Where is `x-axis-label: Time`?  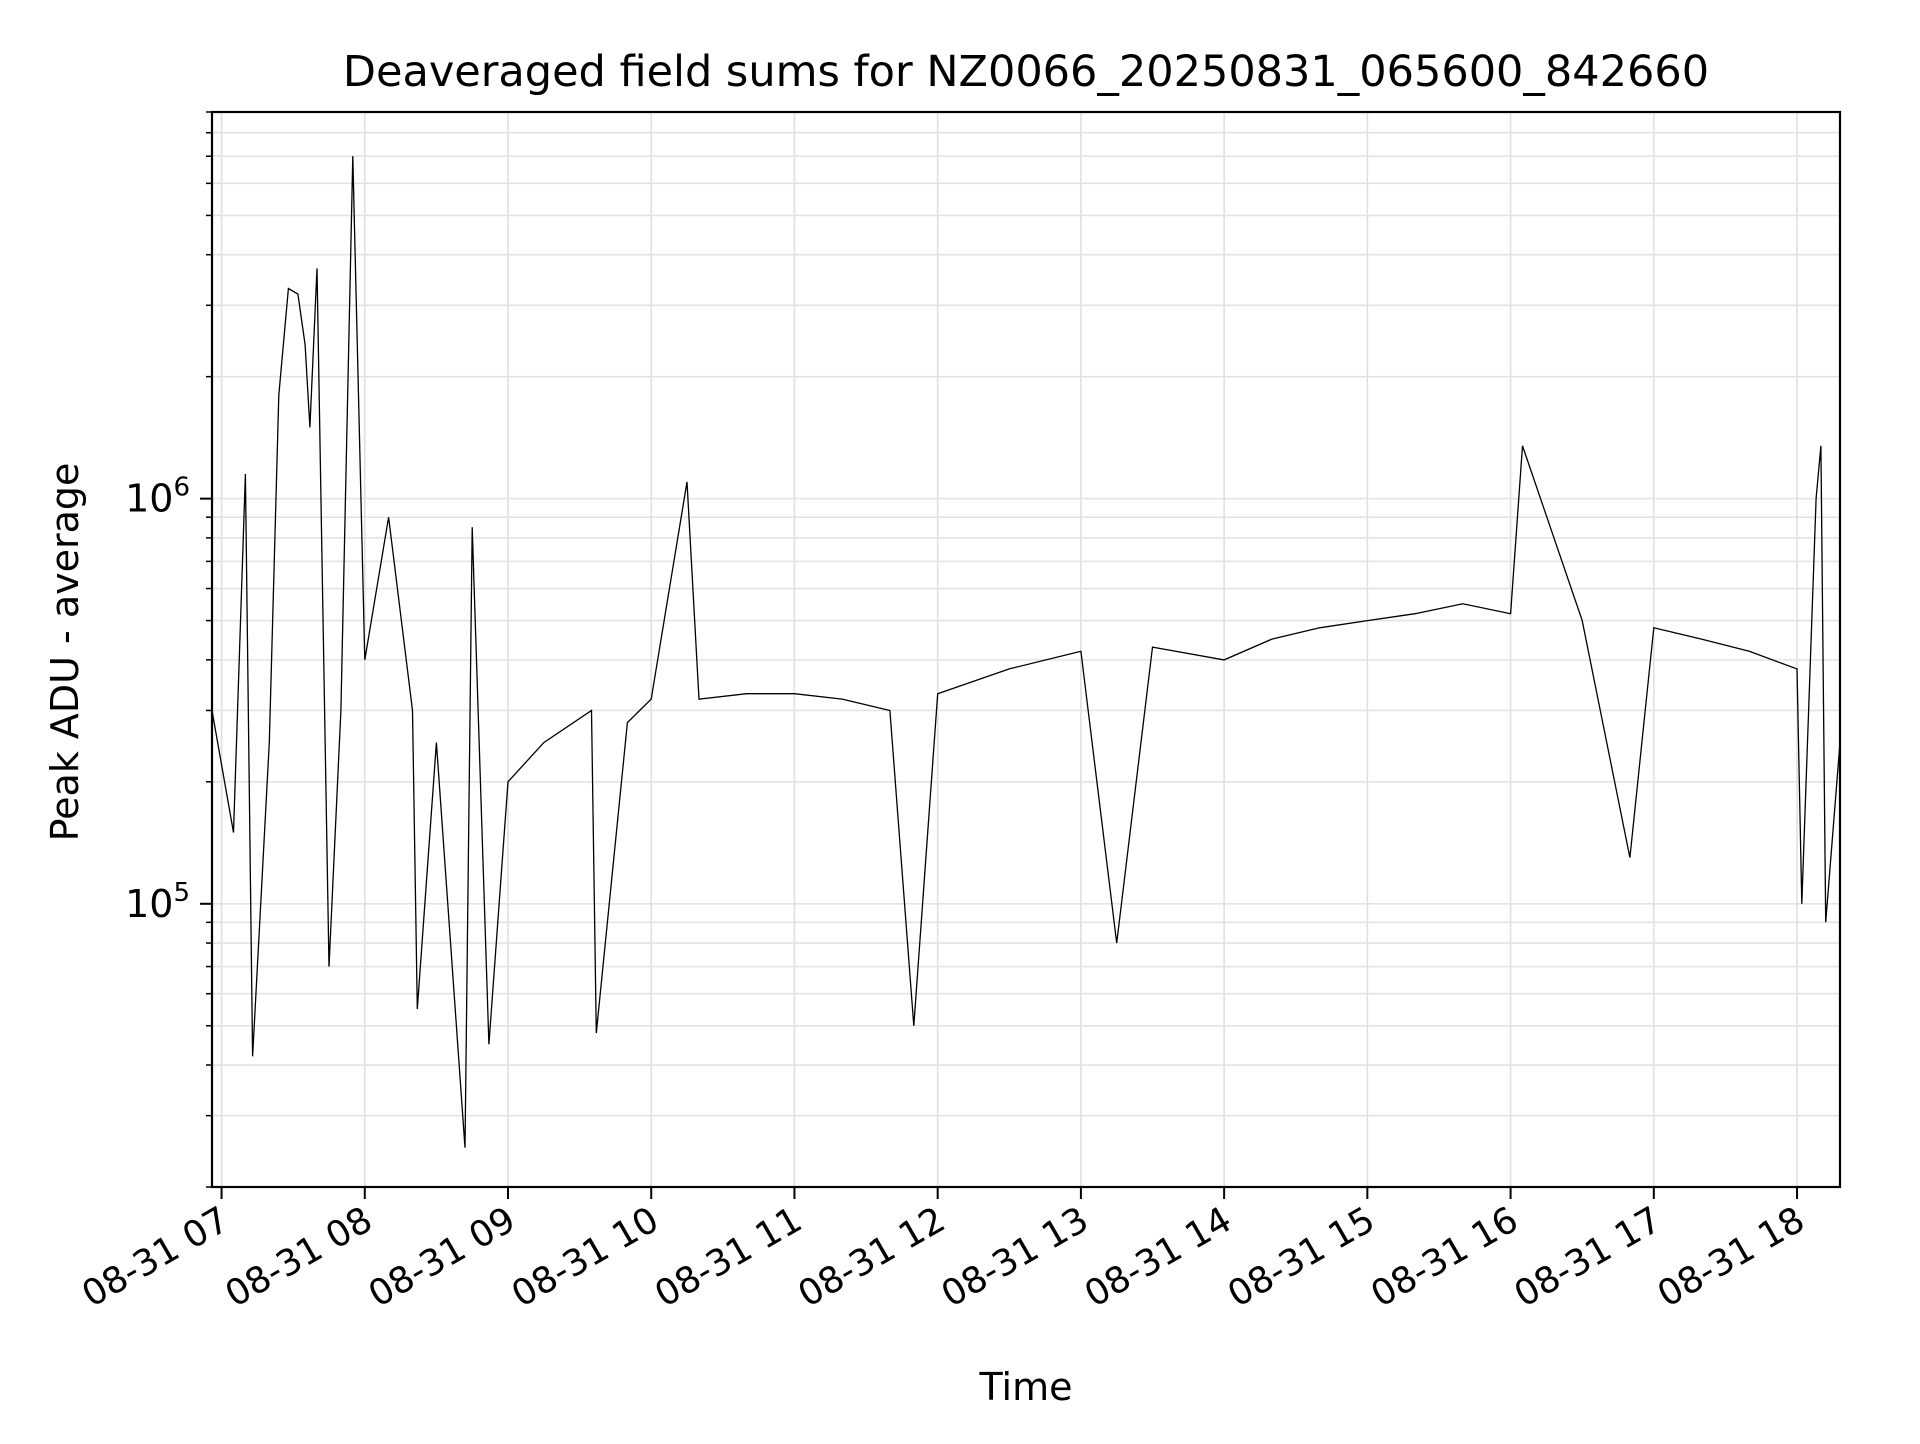
x-axis-label: Time is located at coordinates (1026, 1387).